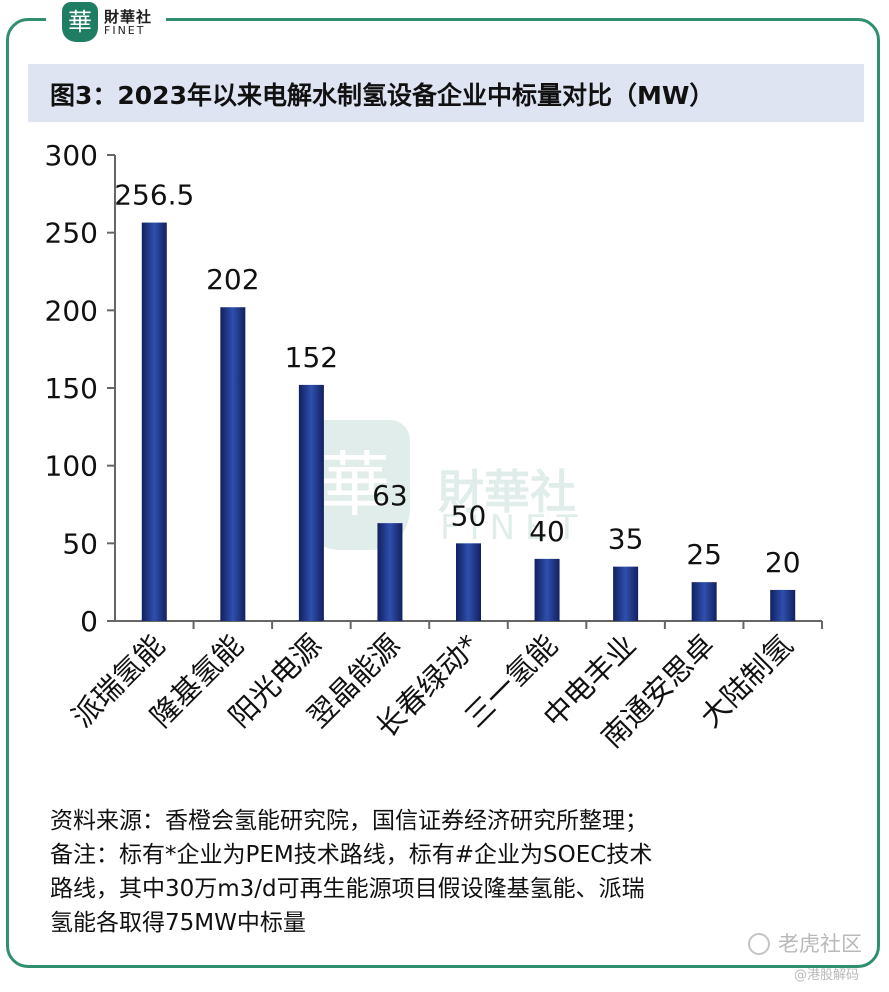 Image resolution: width=889 pixels, height=992 pixels. What do you see at coordinates (128, 17) in the screenshot?
I see `finet-logo-name-cn: 財華社` at bounding box center [128, 17].